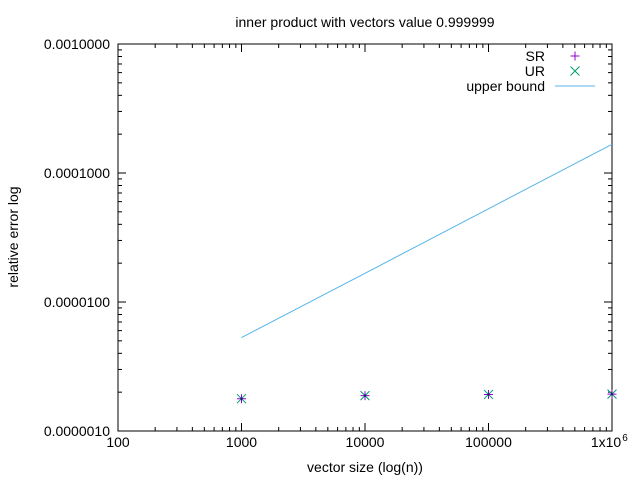  I want to click on y-tick-label: 0.0000100, so click(77, 302).